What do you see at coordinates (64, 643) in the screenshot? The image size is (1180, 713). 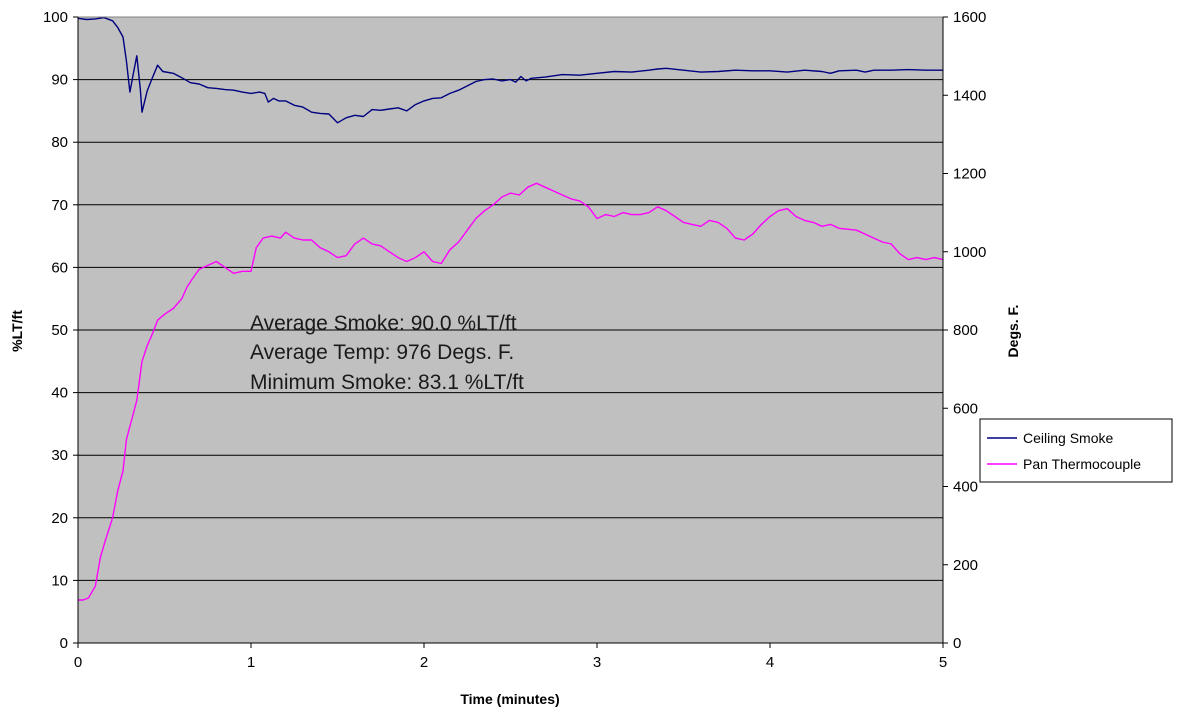 I see `left-tick-label: 0` at bounding box center [64, 643].